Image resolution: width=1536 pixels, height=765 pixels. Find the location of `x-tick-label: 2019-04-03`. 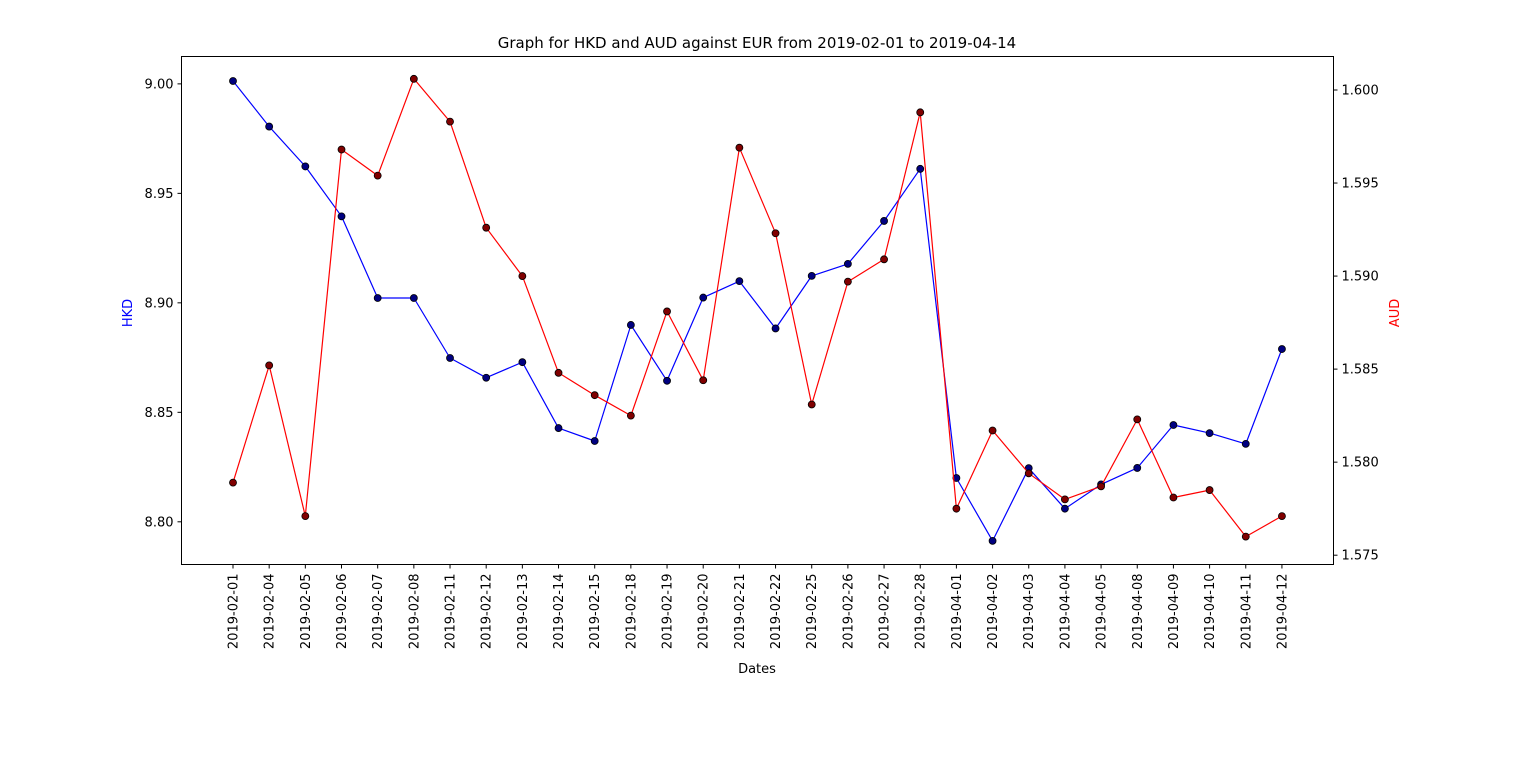

x-tick-label: 2019-04-03 is located at coordinates (1029, 612).